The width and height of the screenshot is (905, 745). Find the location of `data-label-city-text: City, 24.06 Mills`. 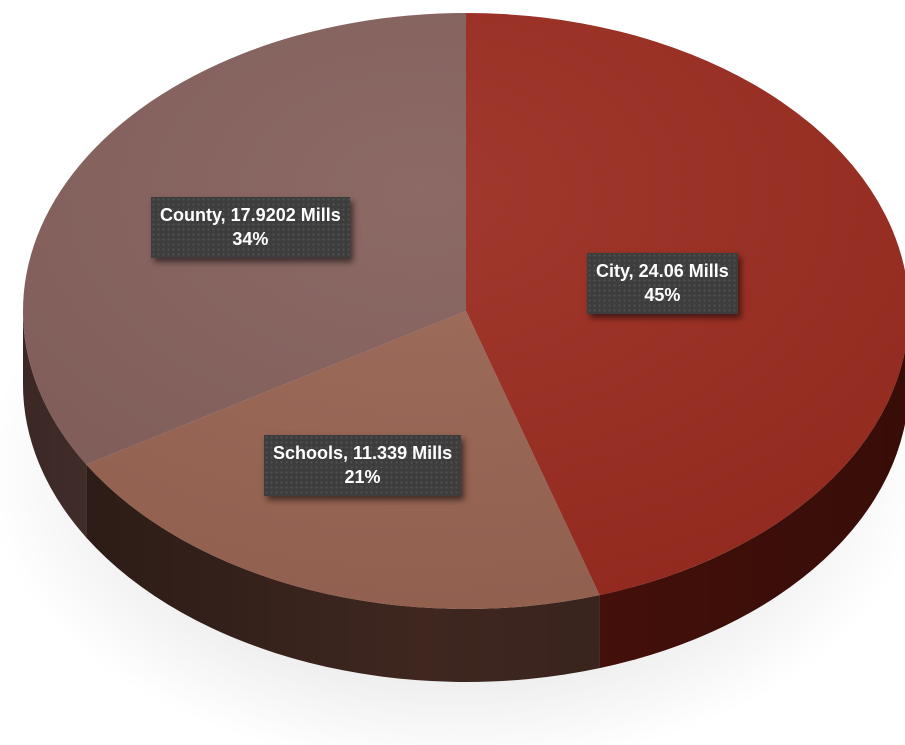

data-label-city-text: City, 24.06 Mills is located at coordinates (662, 271).